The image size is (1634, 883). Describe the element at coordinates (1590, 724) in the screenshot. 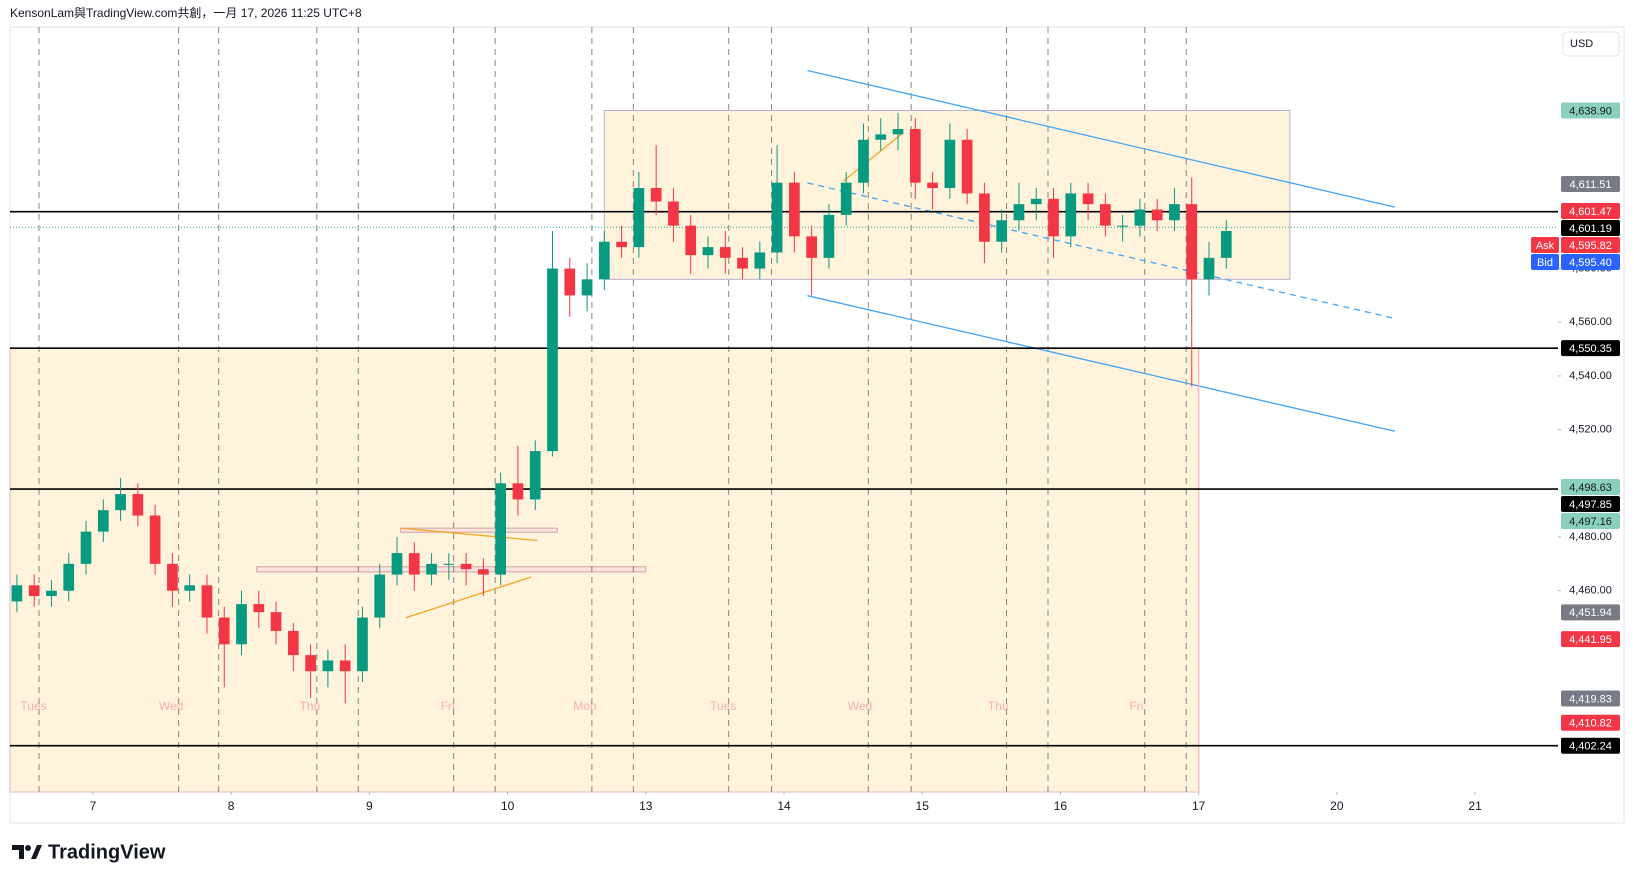

I see `price-badge-label: 4,410.82` at that location.